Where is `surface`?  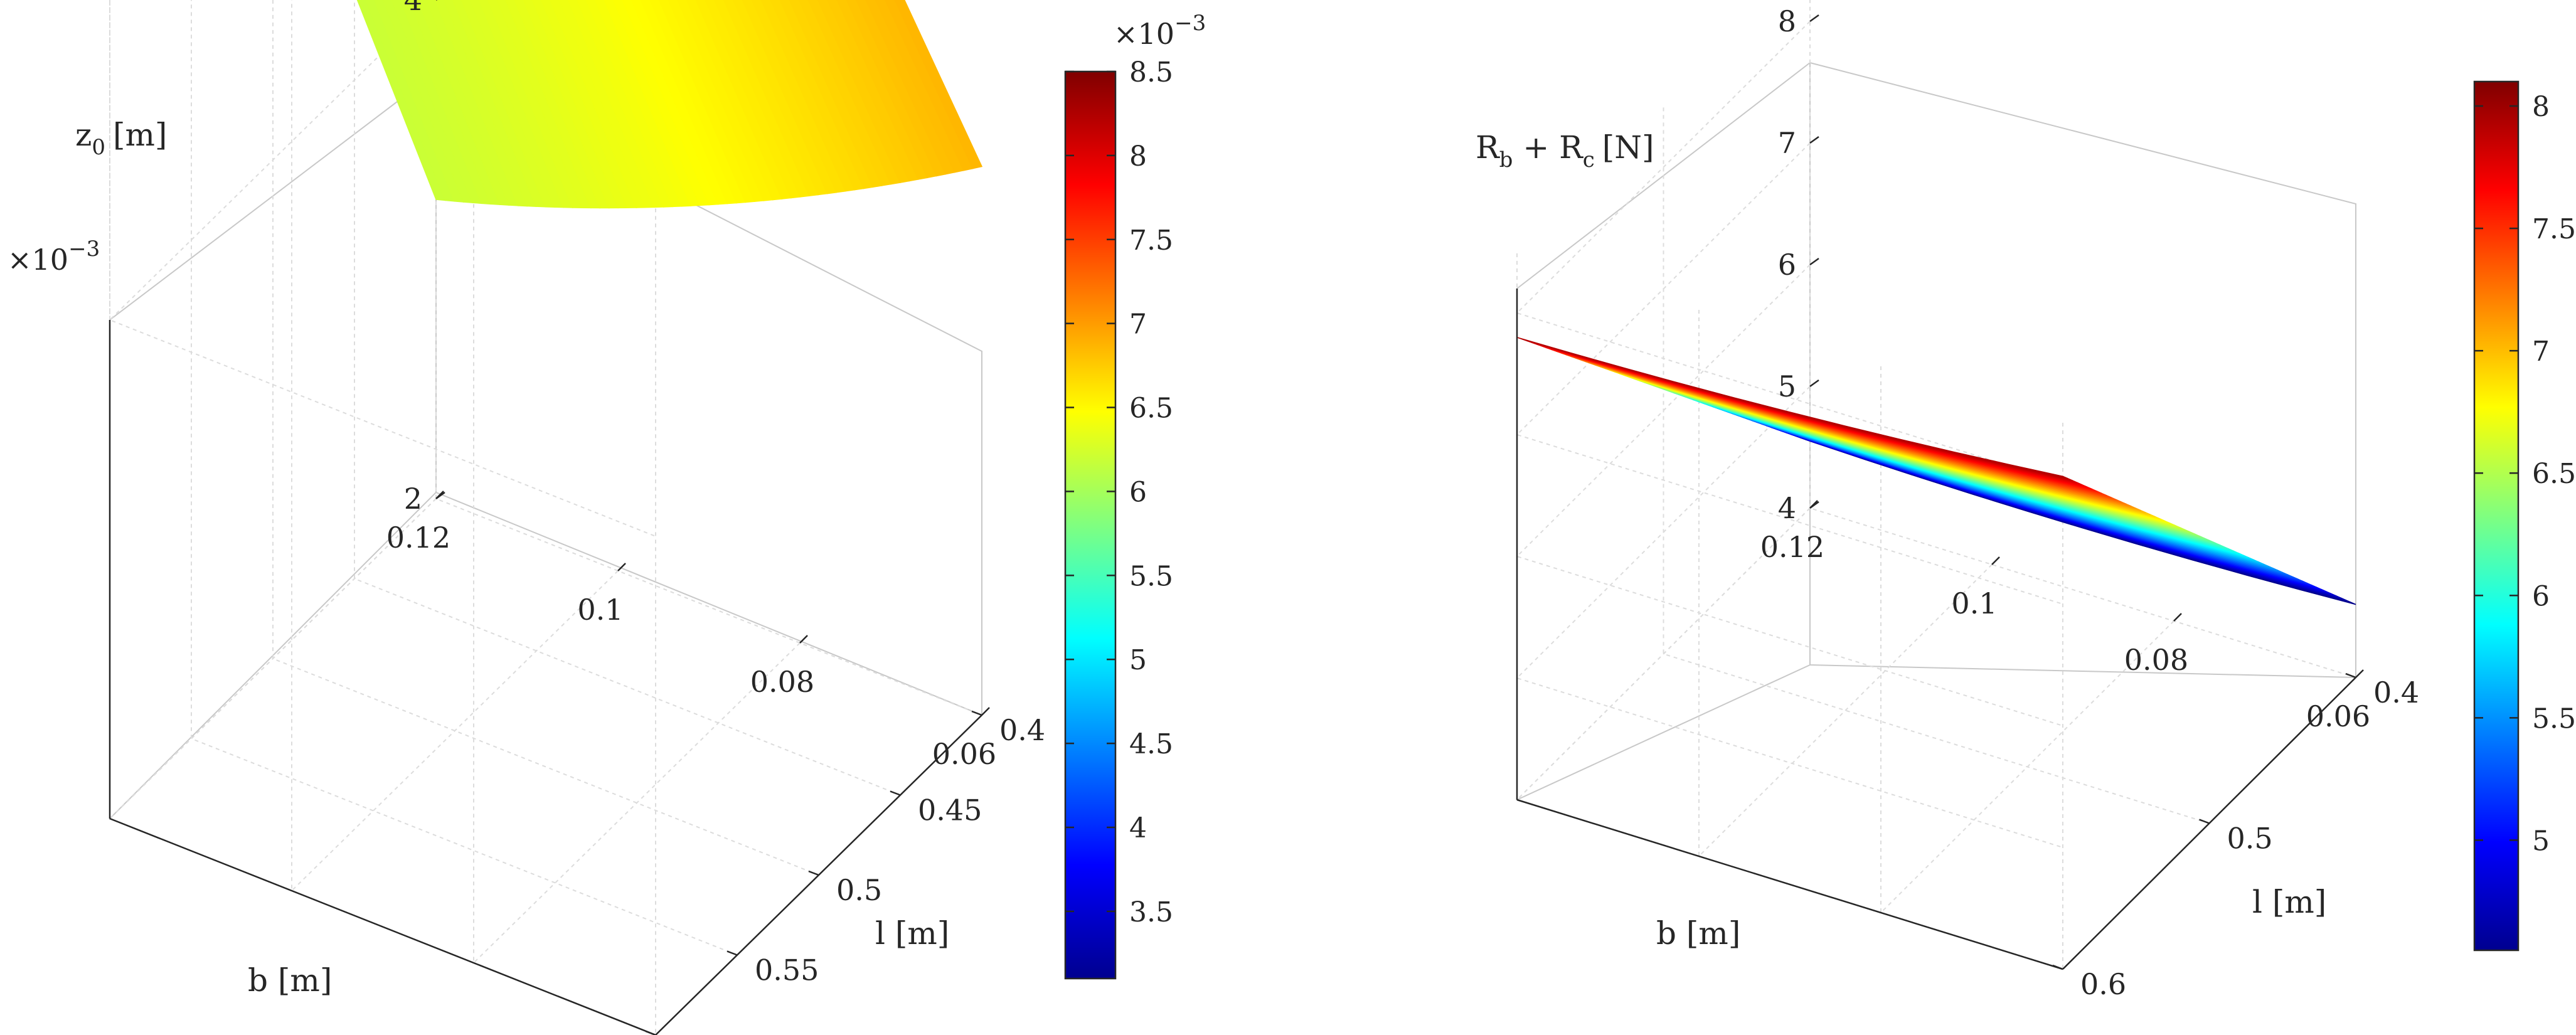
surface is located at coordinates (1936, 471).